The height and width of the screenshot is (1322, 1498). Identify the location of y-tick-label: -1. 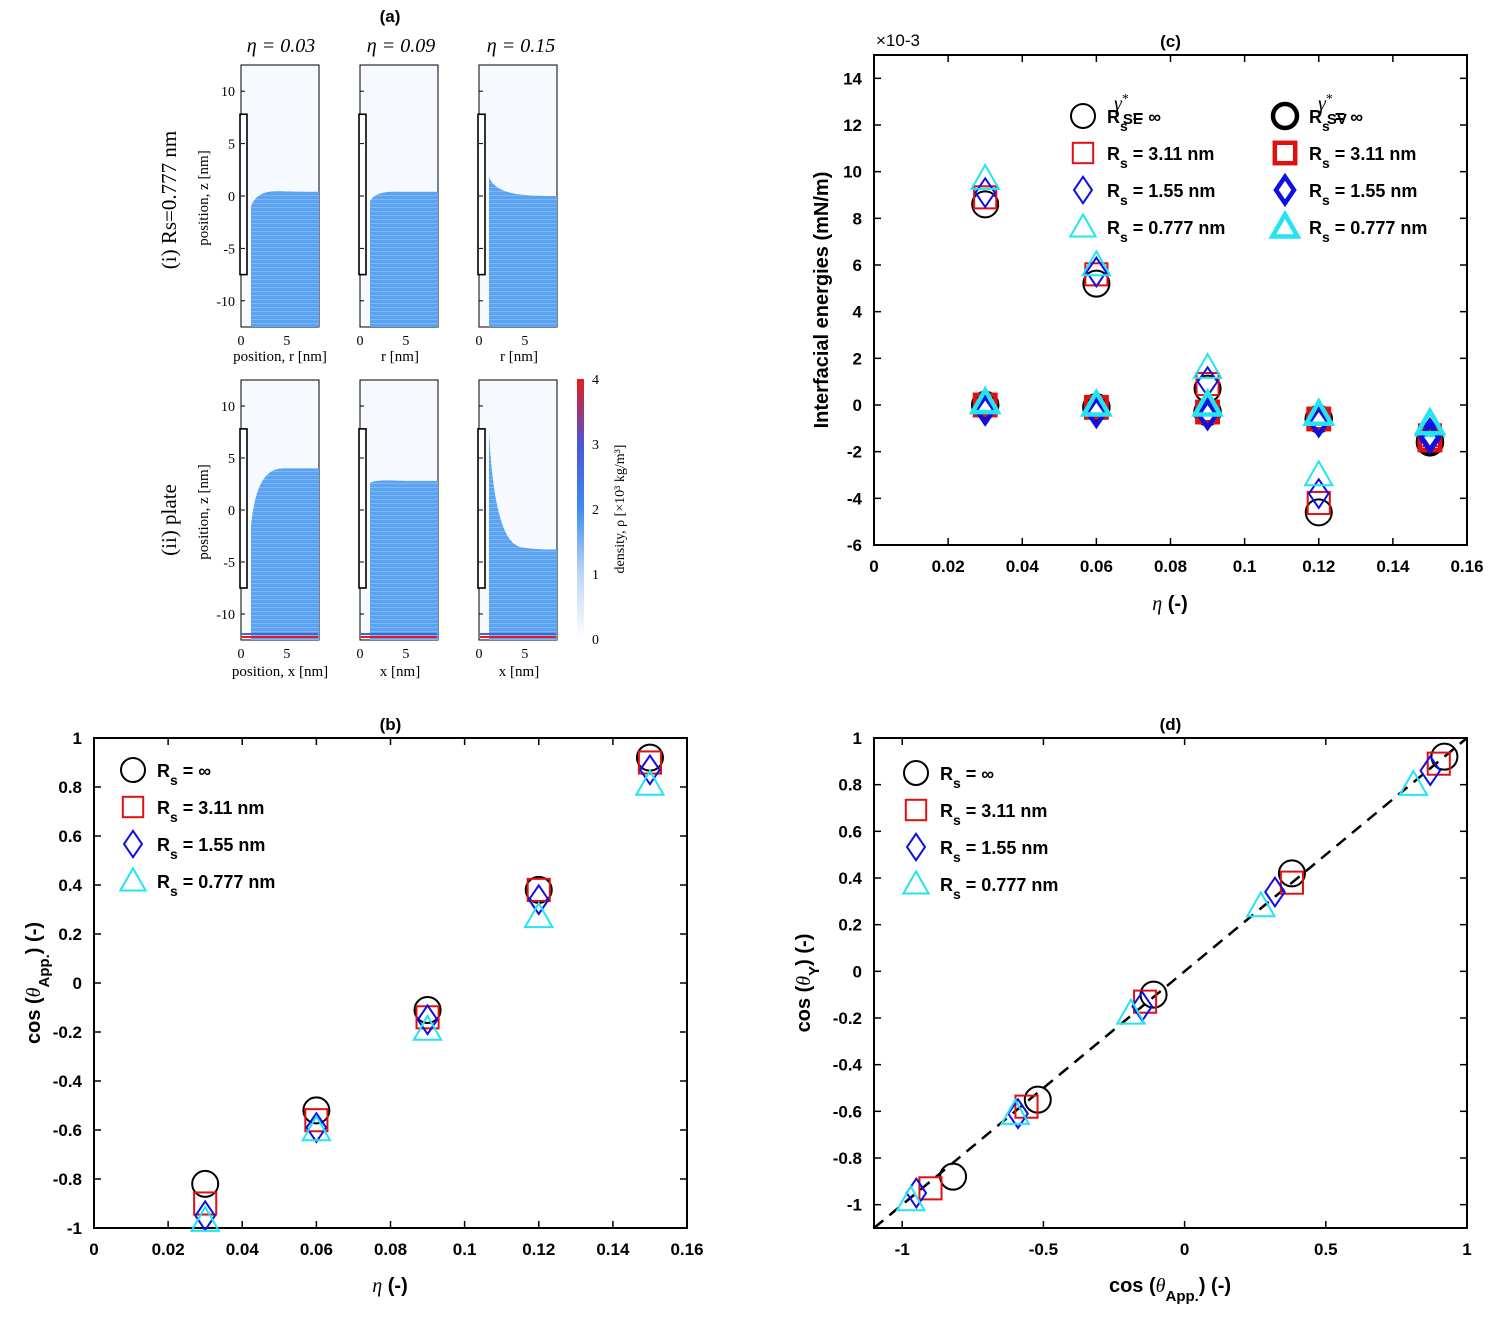
(74, 1228).